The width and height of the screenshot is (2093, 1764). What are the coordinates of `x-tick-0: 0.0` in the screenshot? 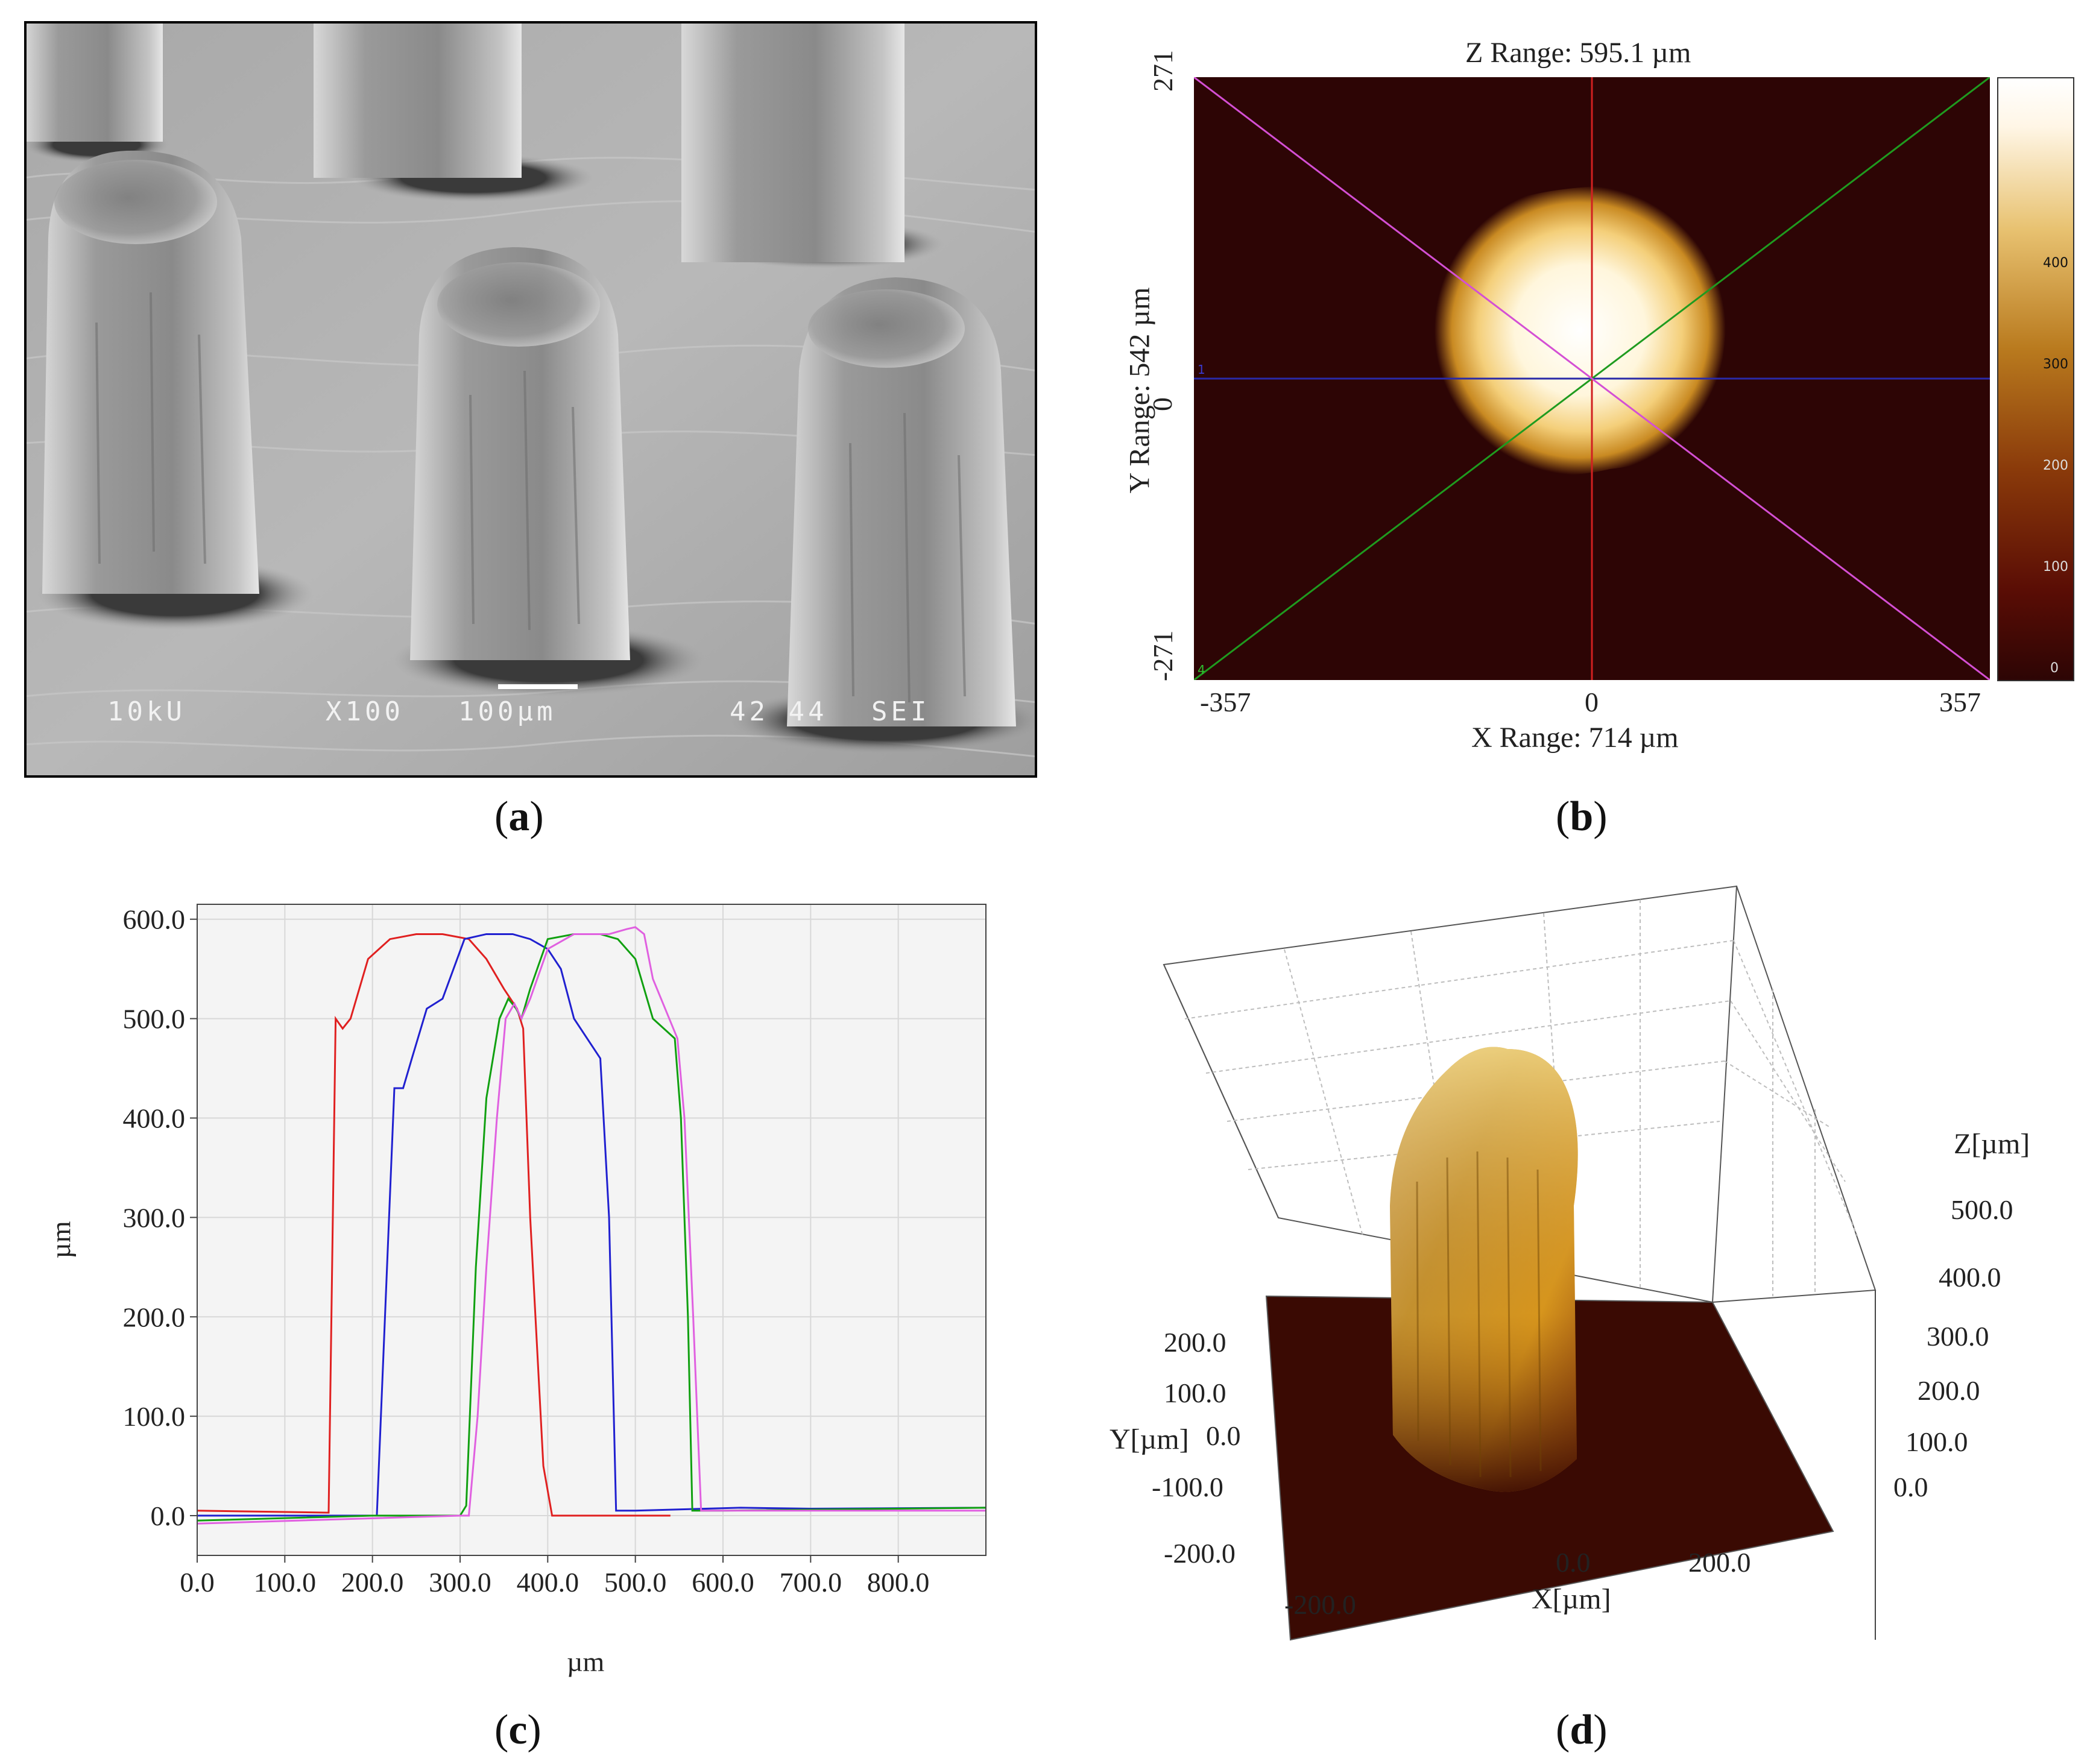 It's located at (1573, 1563).